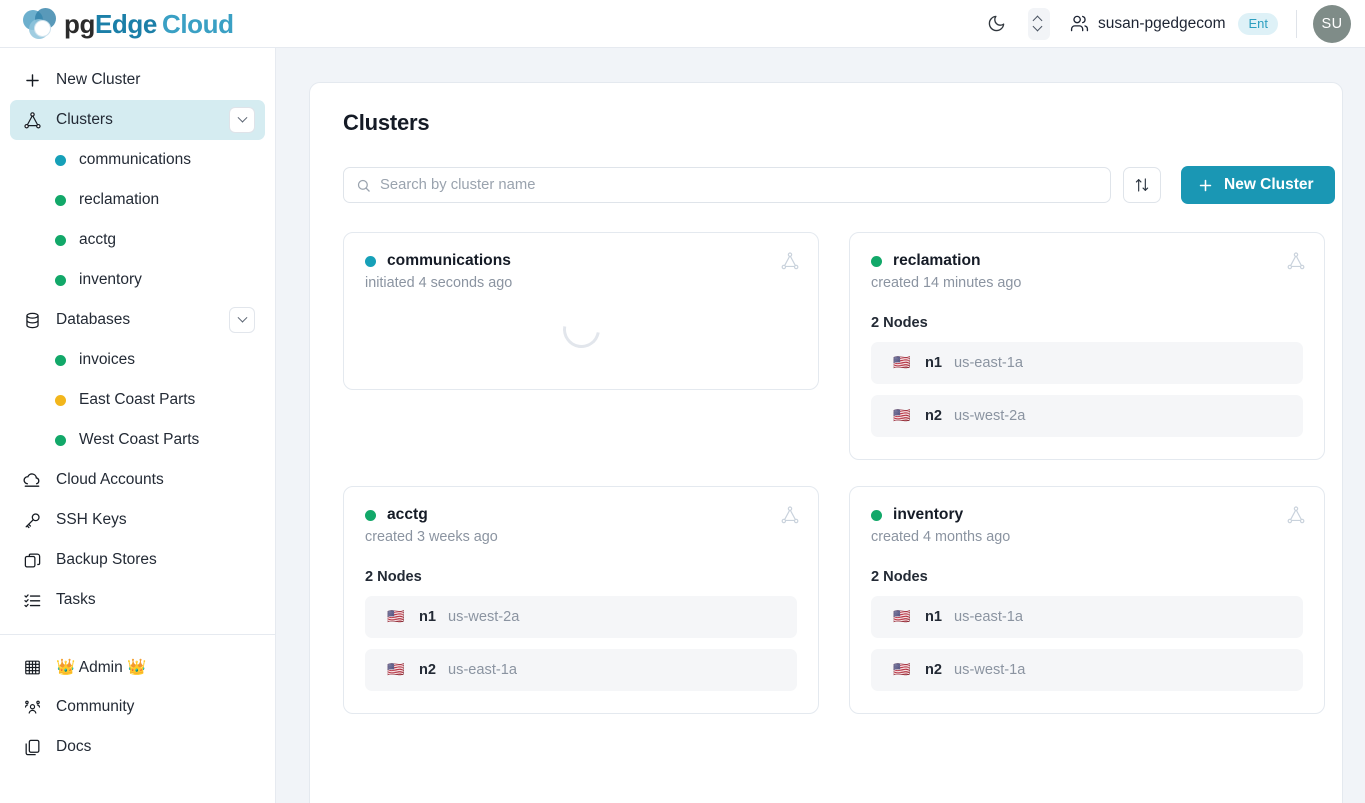 This screenshot has width=1365, height=803. What do you see at coordinates (137, 520) in the screenshot?
I see `sidebar-item-ssh-keys: SSH Keys` at bounding box center [137, 520].